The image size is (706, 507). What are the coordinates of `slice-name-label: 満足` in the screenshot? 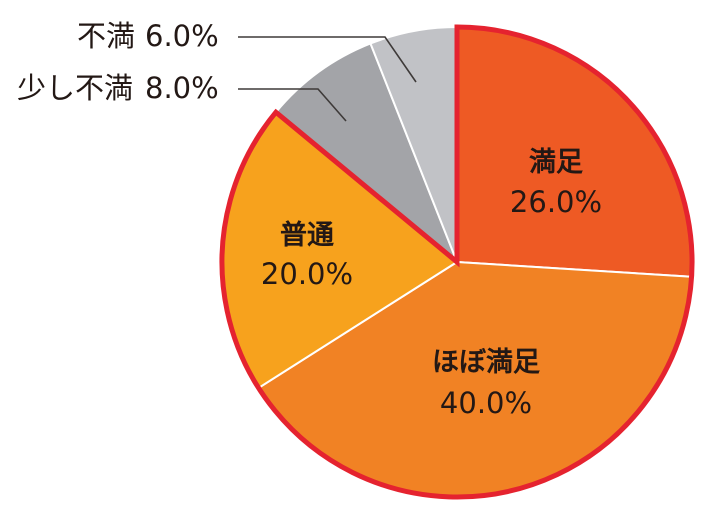 It's located at (556, 162).